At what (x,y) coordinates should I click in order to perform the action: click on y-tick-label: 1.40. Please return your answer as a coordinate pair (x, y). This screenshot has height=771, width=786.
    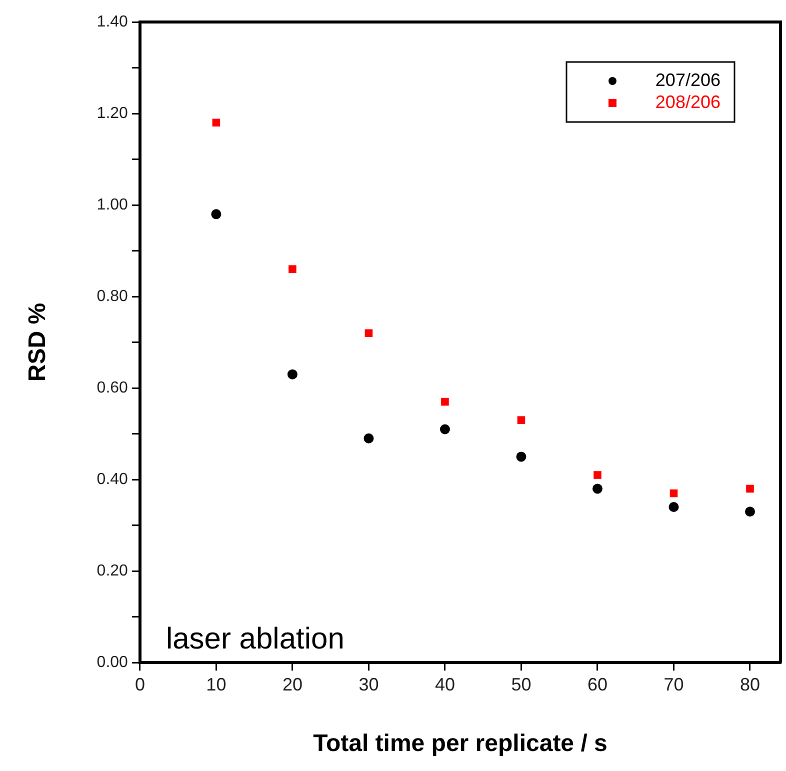
    Looking at the image, I should click on (112, 21).